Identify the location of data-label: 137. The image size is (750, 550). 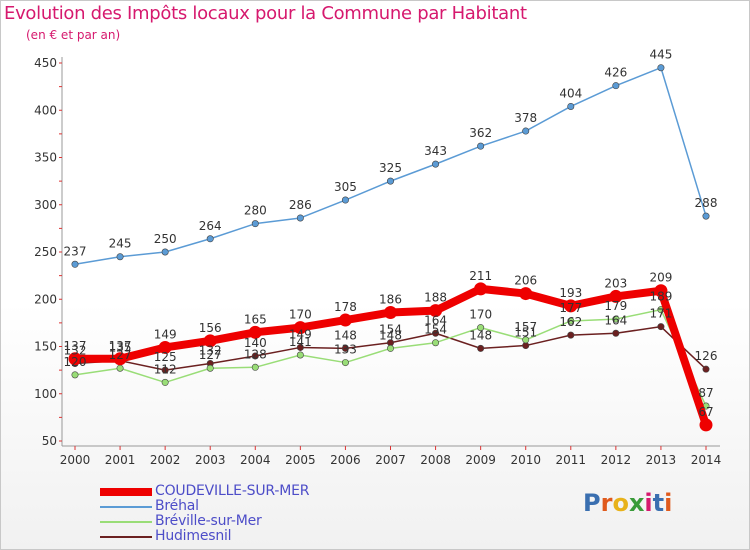
(75, 346).